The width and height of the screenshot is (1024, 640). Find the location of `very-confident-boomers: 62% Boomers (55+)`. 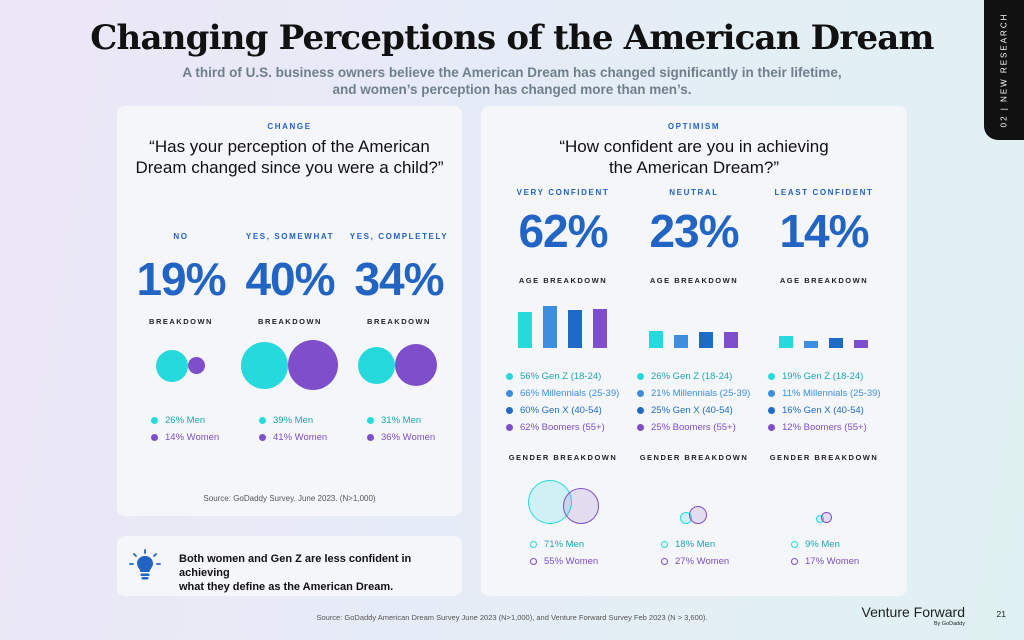

very-confident-boomers: 62% Boomers (55+) is located at coordinates (562, 427).